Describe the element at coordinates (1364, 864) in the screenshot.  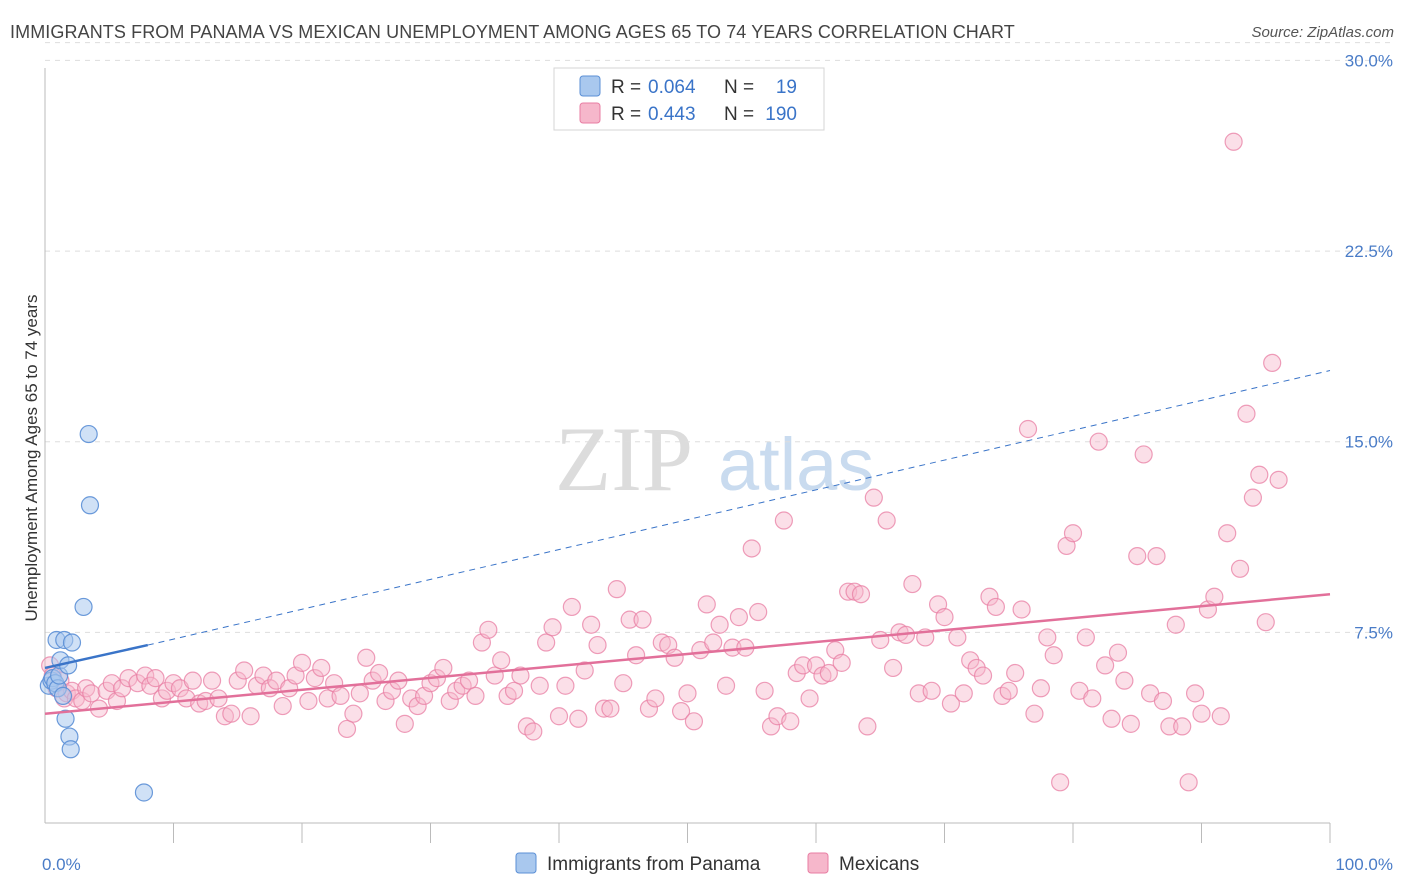
I see `x-tick-label-max: 100.0%` at that location.